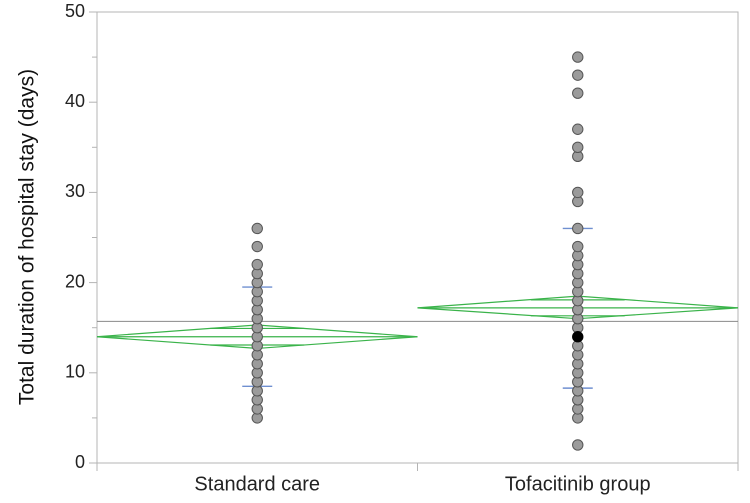 The width and height of the screenshot is (750, 503). Describe the element at coordinates (27, 237) in the screenshot. I see `y-axis-title: Total duration of hospital stay (days)` at that location.